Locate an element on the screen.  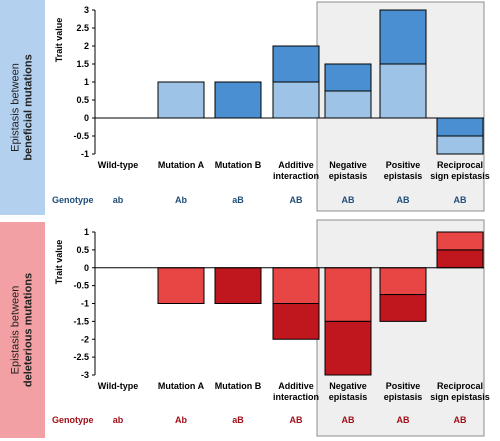
y-tick-label: 2 is located at coordinates (86, 46).